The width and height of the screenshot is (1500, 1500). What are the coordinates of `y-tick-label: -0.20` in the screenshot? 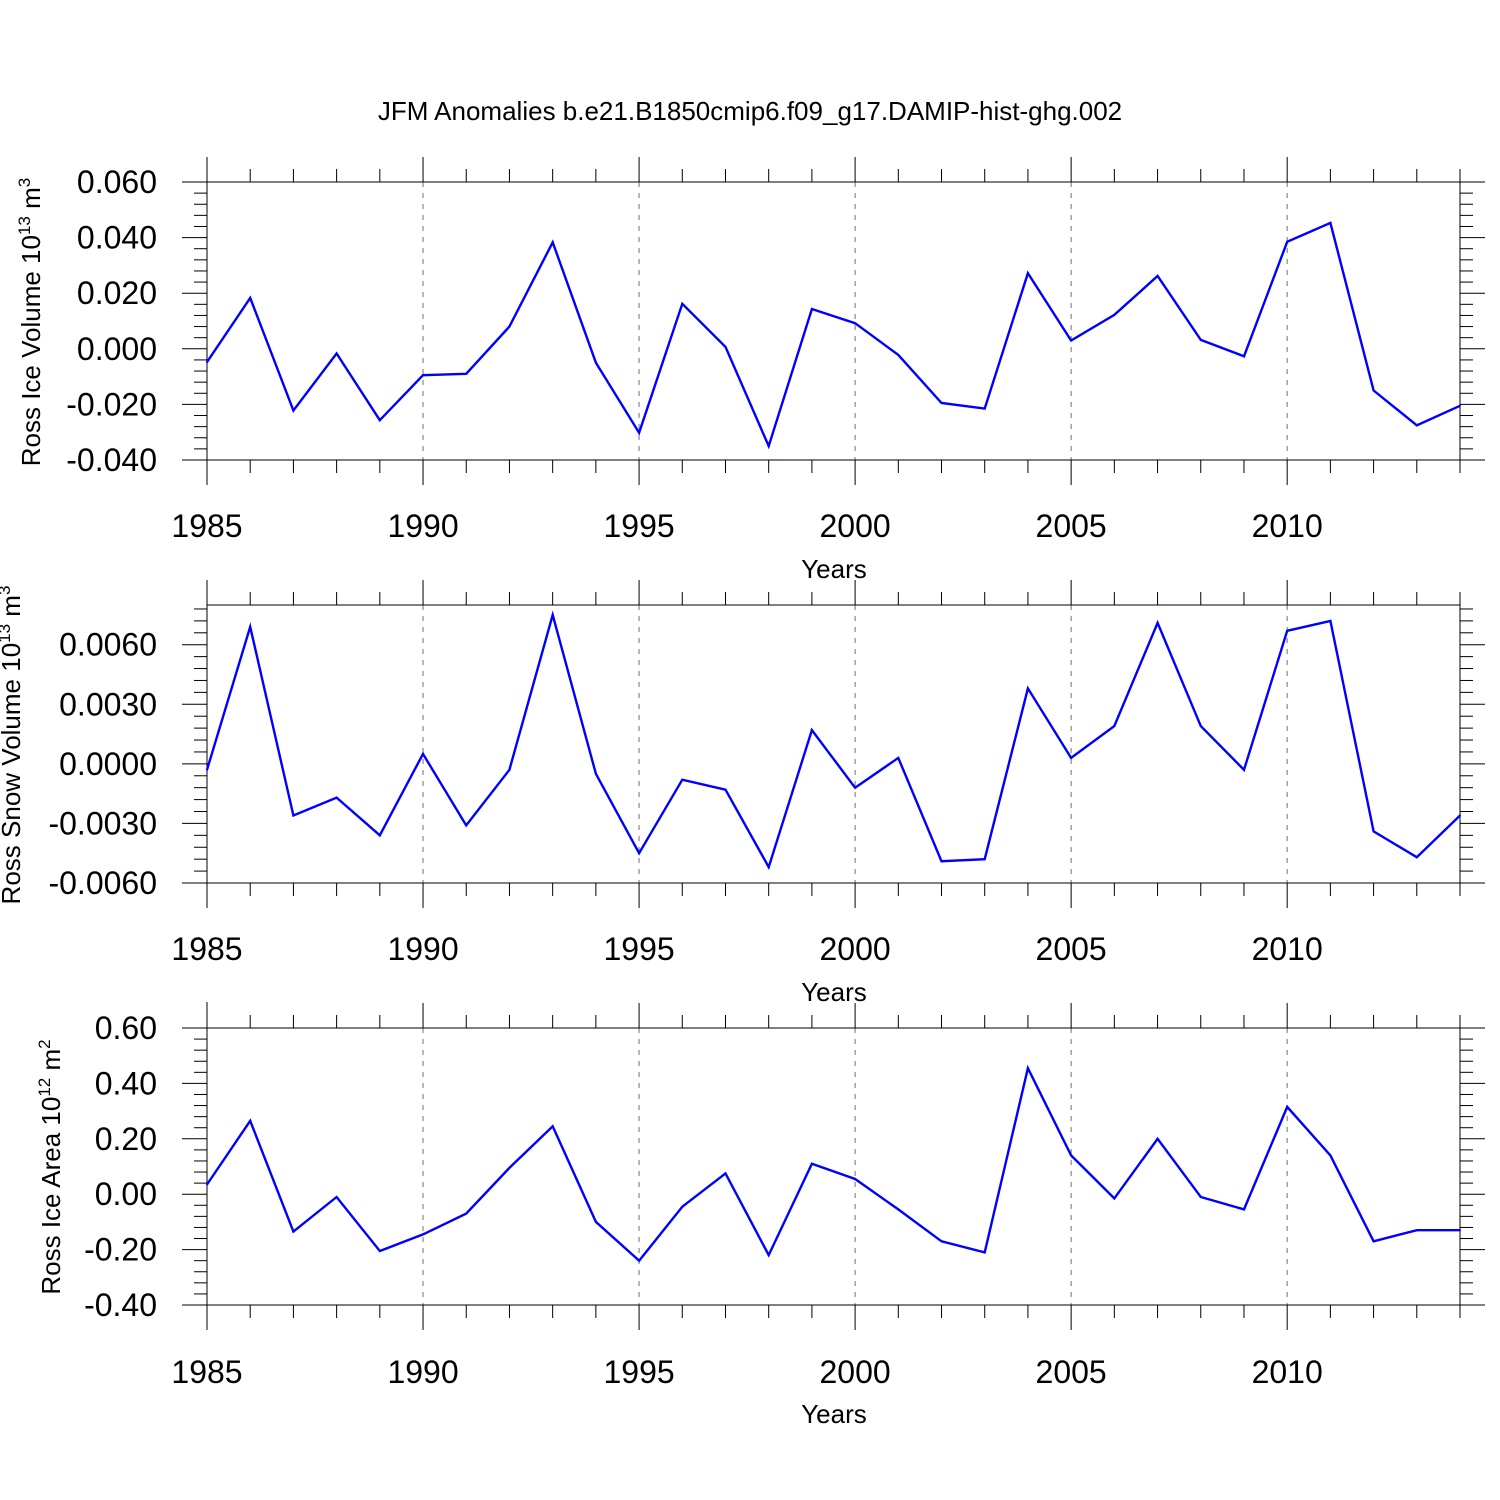 It's located at (120, 1250).